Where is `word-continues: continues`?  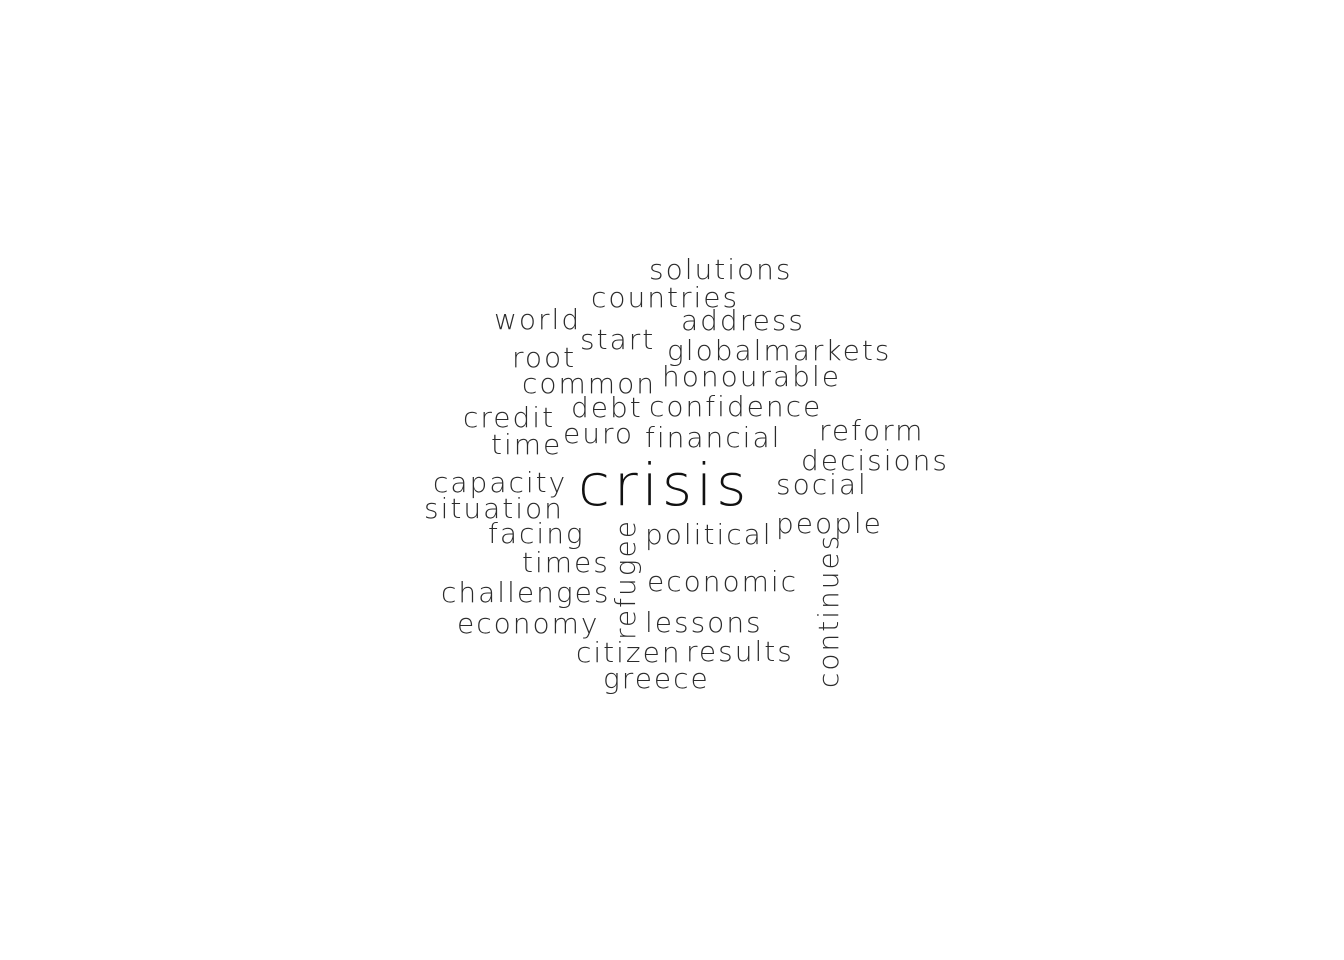 word-continues: continues is located at coordinates (828, 610).